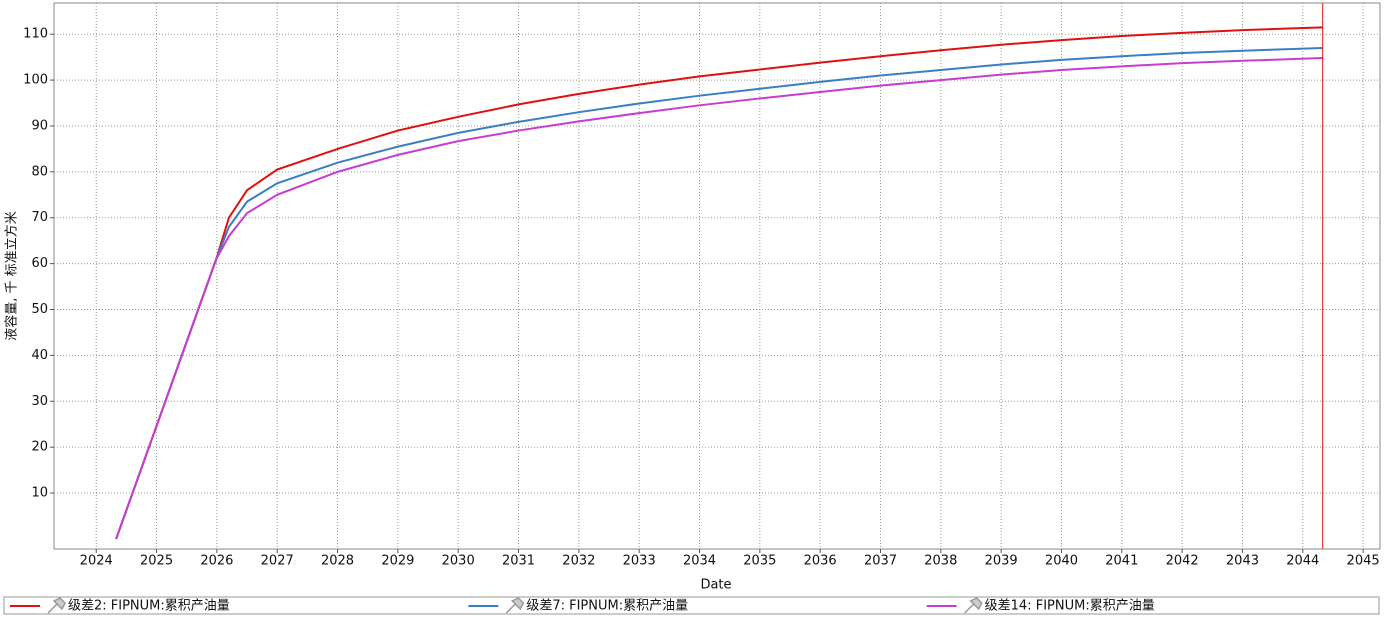 The width and height of the screenshot is (1384, 620). Describe the element at coordinates (578, 561) in the screenshot. I see `x-tick-label: 2032` at that location.